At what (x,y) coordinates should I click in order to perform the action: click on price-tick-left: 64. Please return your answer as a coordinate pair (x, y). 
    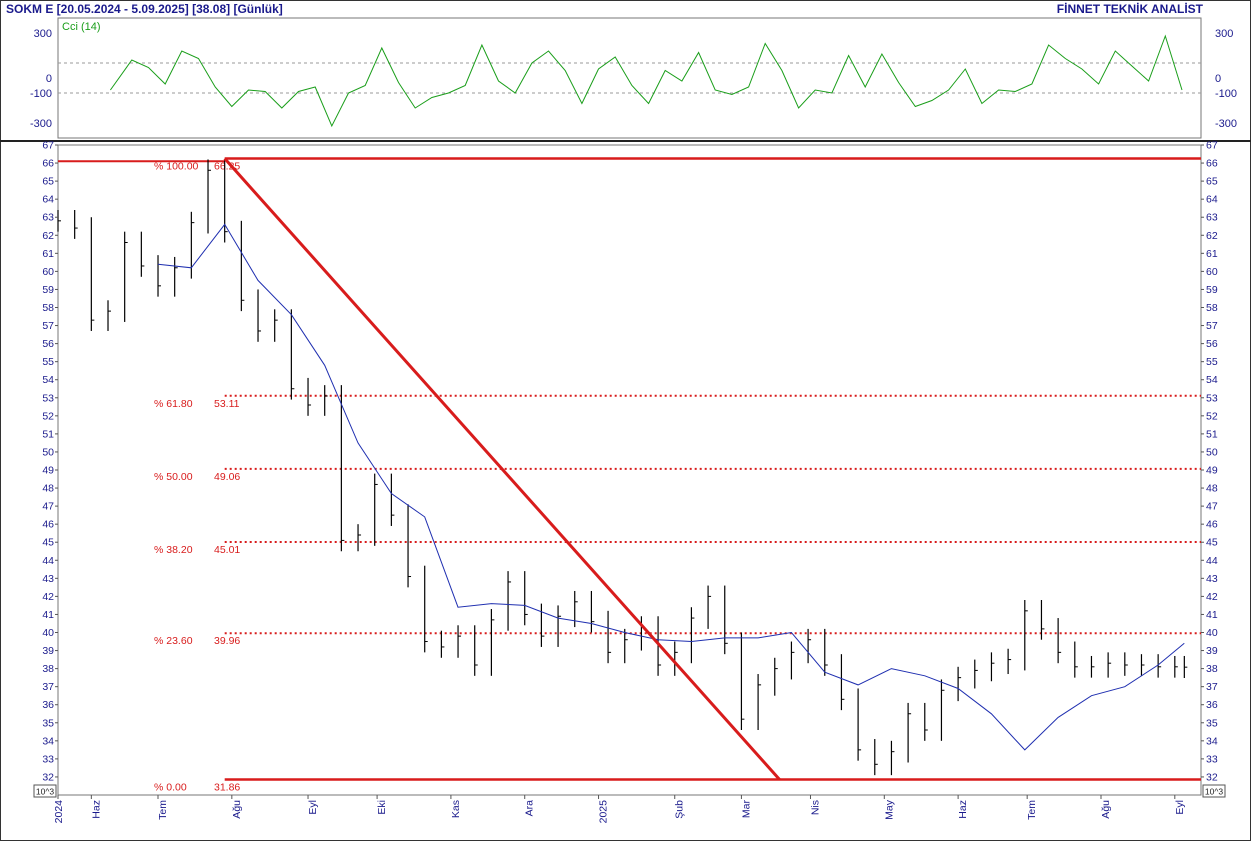
    Looking at the image, I should click on (48, 200).